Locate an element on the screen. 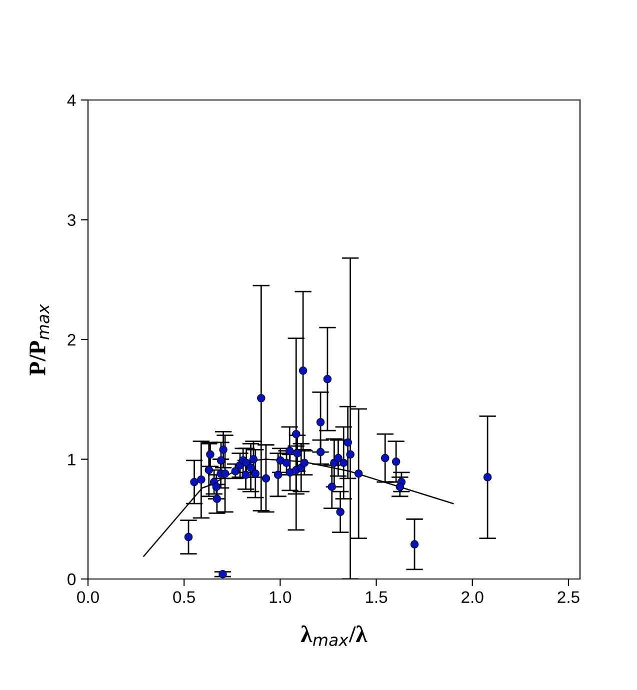 This screenshot has height=690, width=637. x-tick-label: 0.0 is located at coordinates (88, 597).